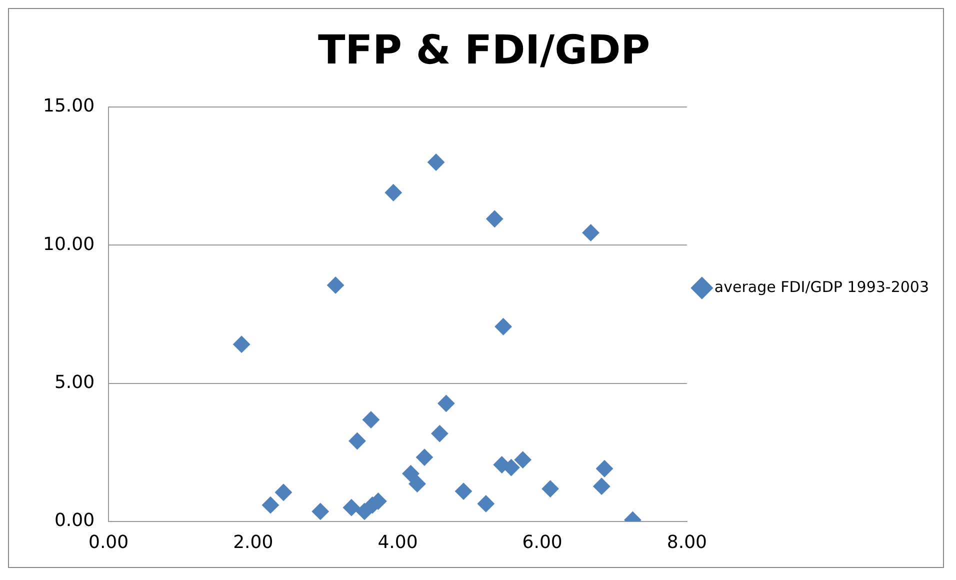 This screenshot has height=580, width=956. Describe the element at coordinates (686, 542) in the screenshot. I see `x-tick-label: 8.00` at that location.